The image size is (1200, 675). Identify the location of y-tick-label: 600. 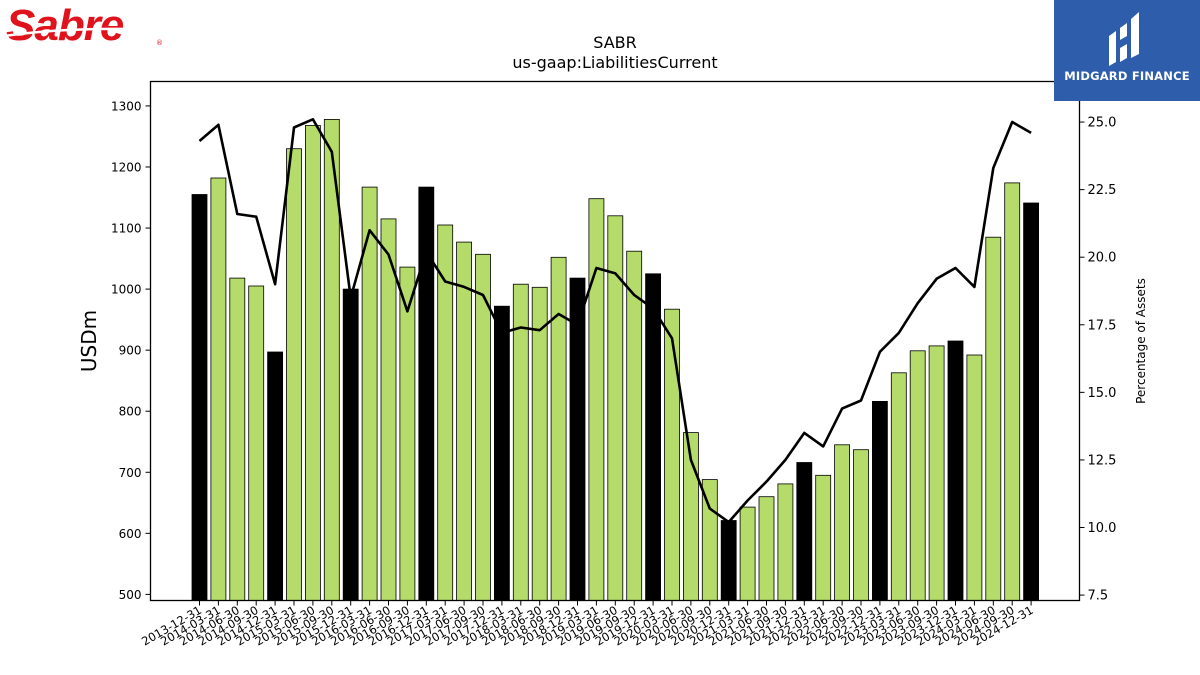
(130, 534).